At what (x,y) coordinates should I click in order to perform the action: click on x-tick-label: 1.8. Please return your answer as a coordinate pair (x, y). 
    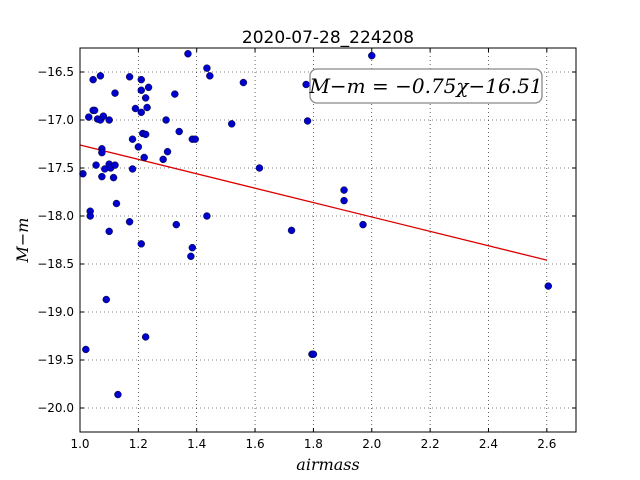
    Looking at the image, I should click on (313, 444).